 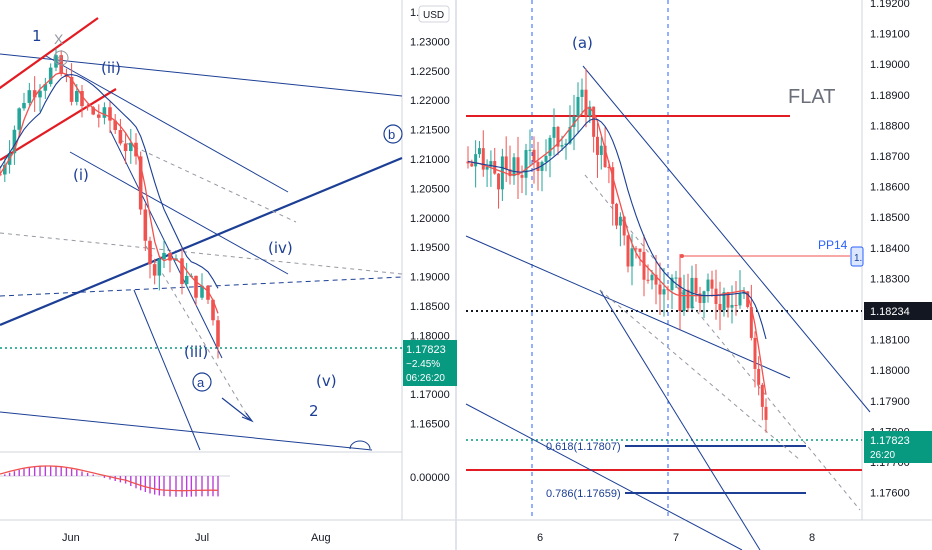 What do you see at coordinates (604, 476) in the screenshot?
I see `channel-lower` at bounding box center [604, 476].